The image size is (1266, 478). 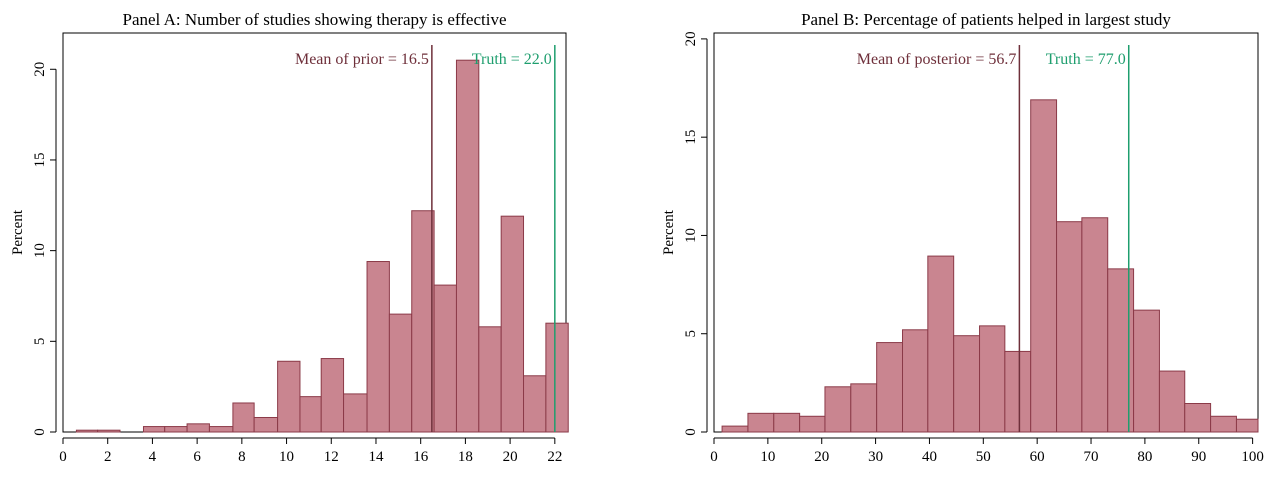 What do you see at coordinates (331, 457) in the screenshot?
I see `x-tick-label: 12` at bounding box center [331, 457].